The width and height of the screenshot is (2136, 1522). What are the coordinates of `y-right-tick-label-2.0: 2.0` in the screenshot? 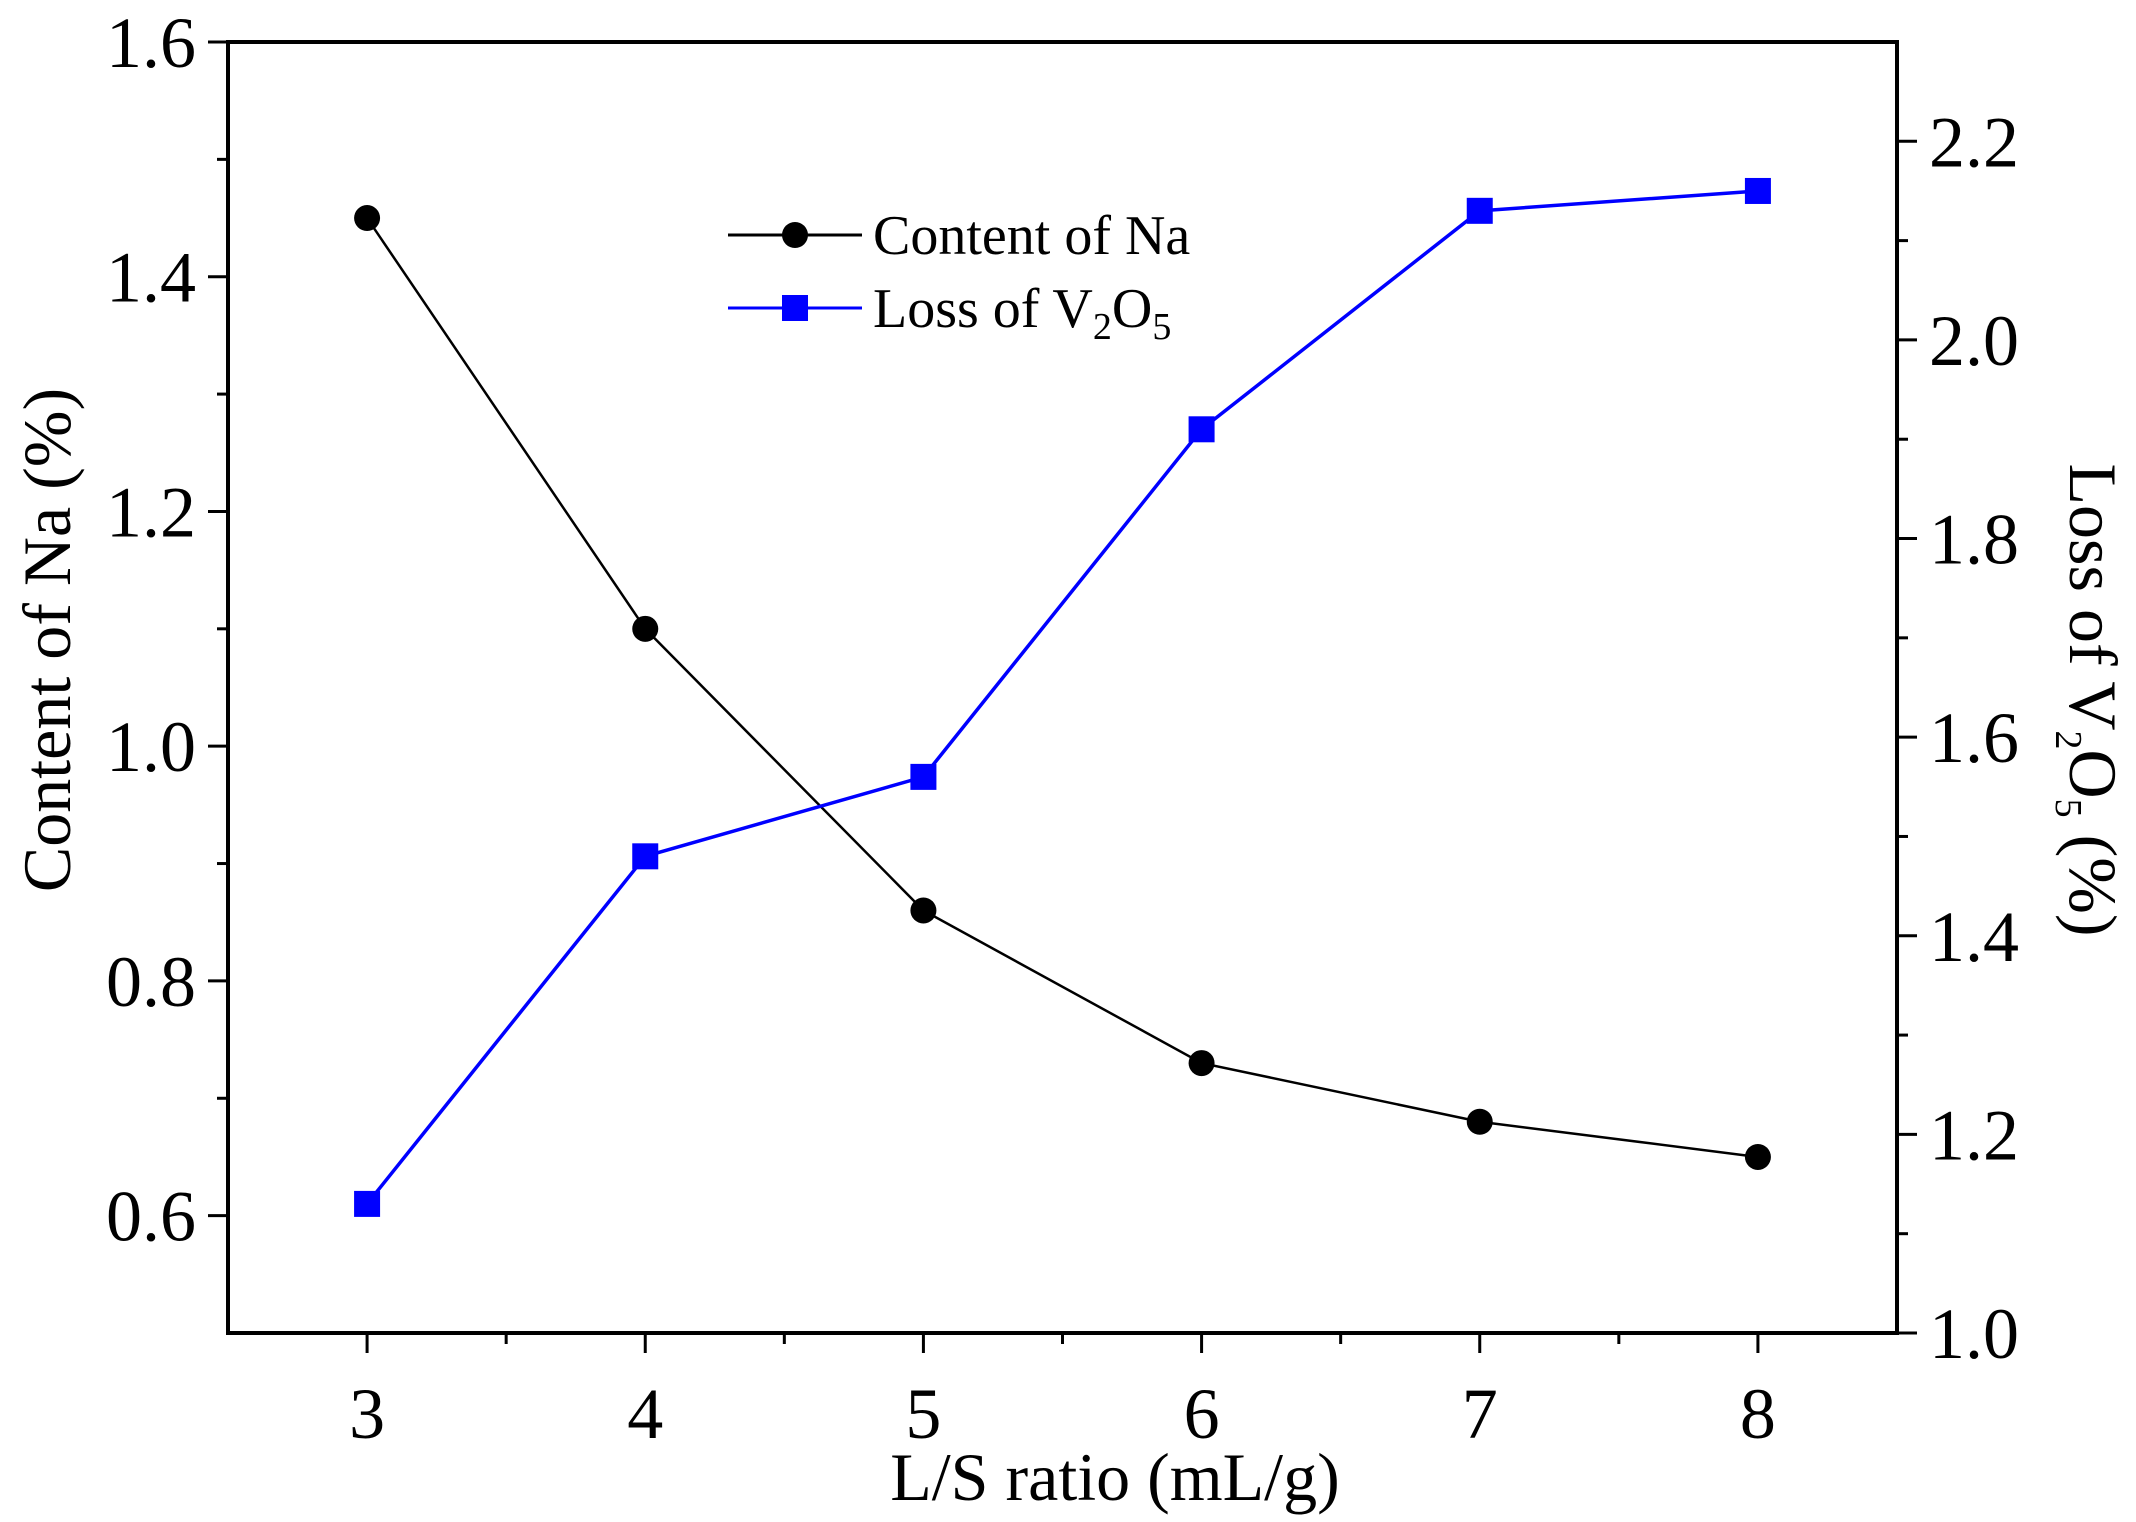 It's located at (1974, 341).